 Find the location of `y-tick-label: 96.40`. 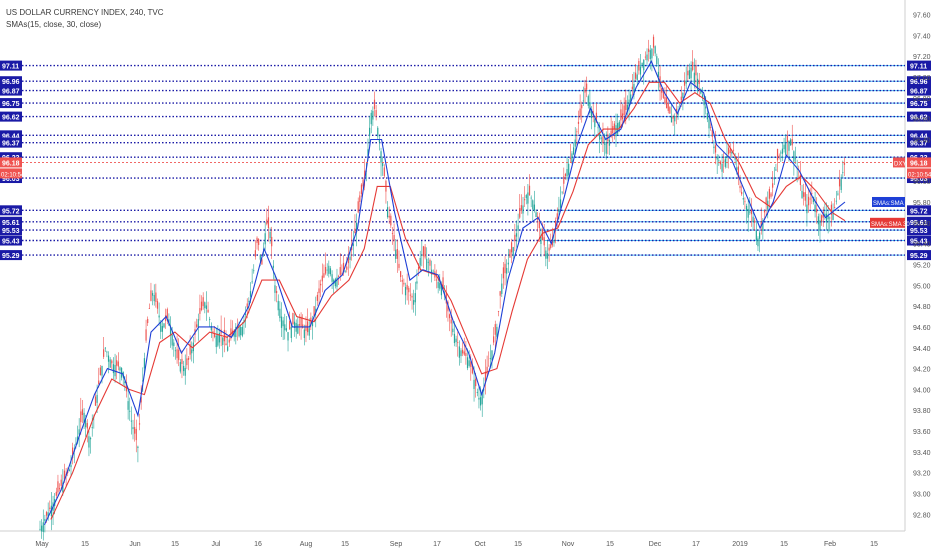

y-tick-label: 96.40 is located at coordinates (922, 141).